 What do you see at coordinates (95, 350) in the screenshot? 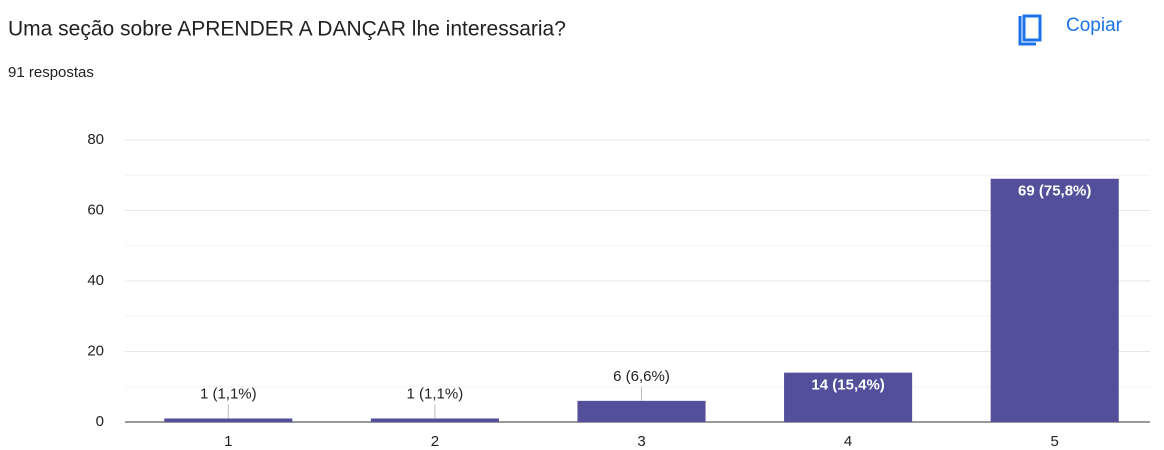
I see `y-tick-label: 20` at bounding box center [95, 350].